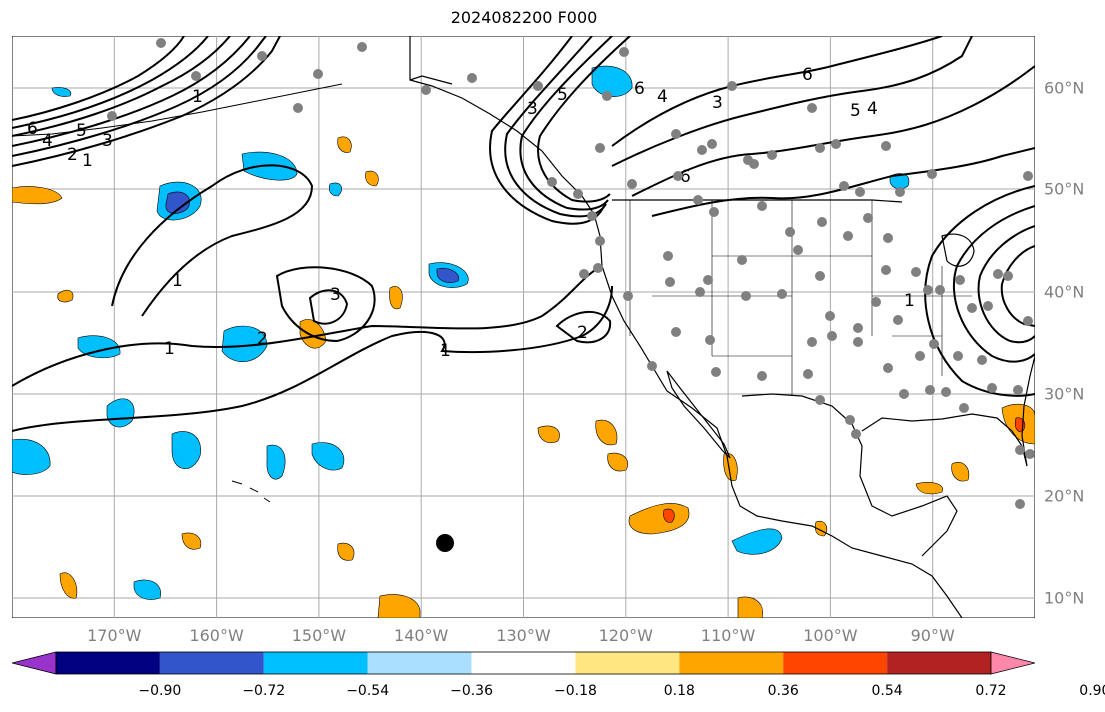 The width and height of the screenshot is (1105, 712). I want to click on latitude-label: 30°N, so click(1064, 394).